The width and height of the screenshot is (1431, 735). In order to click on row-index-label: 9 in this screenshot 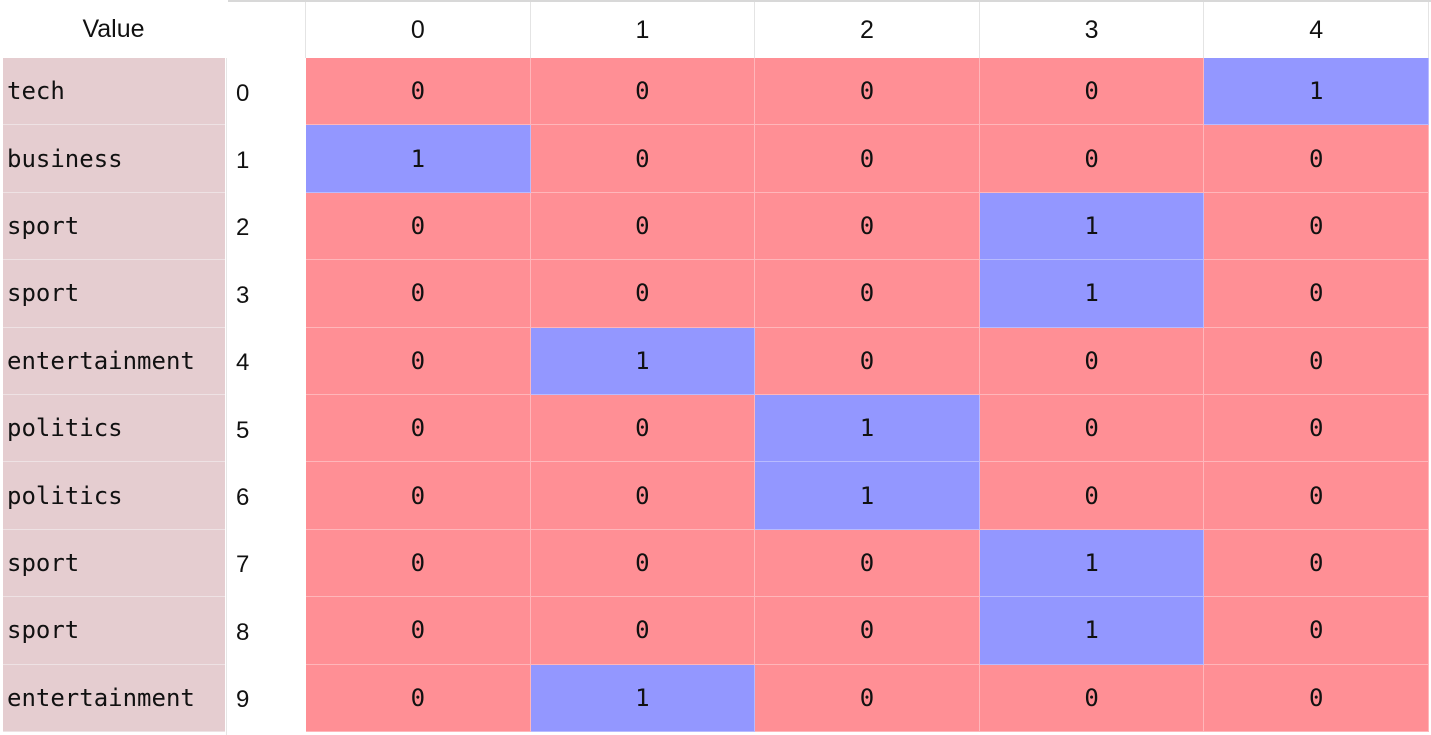, I will do `click(243, 700)`.